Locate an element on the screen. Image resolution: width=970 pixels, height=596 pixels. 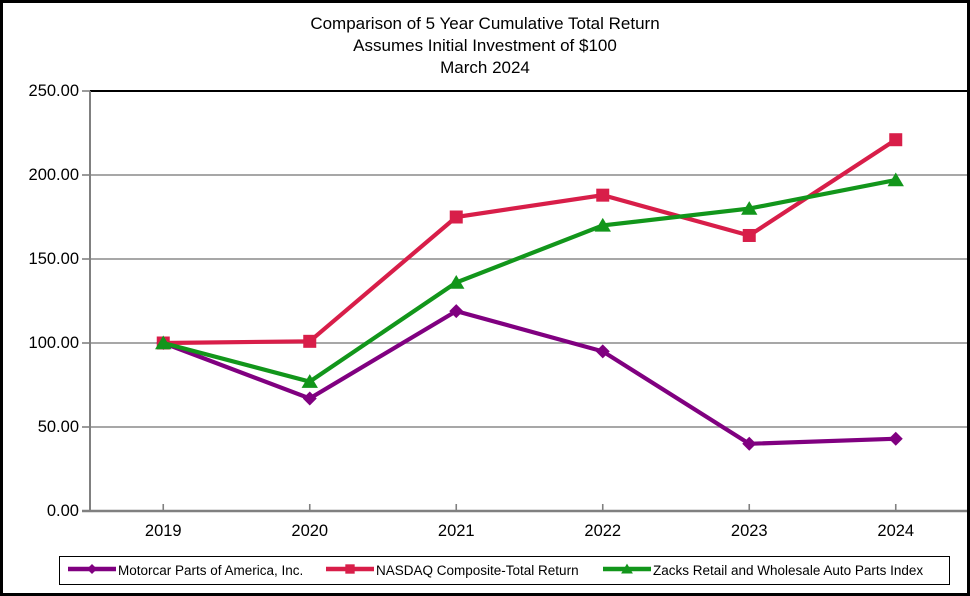
x-axis-label: 2023 is located at coordinates (749, 531).